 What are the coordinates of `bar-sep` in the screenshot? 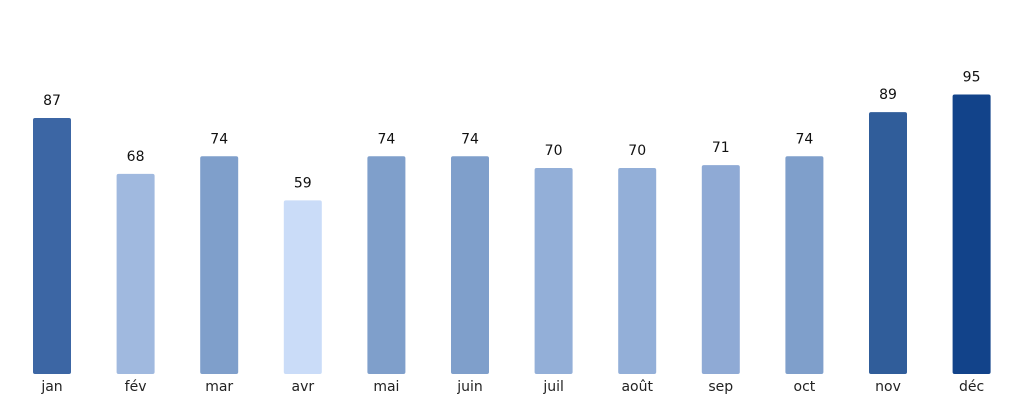 It's located at (720, 269).